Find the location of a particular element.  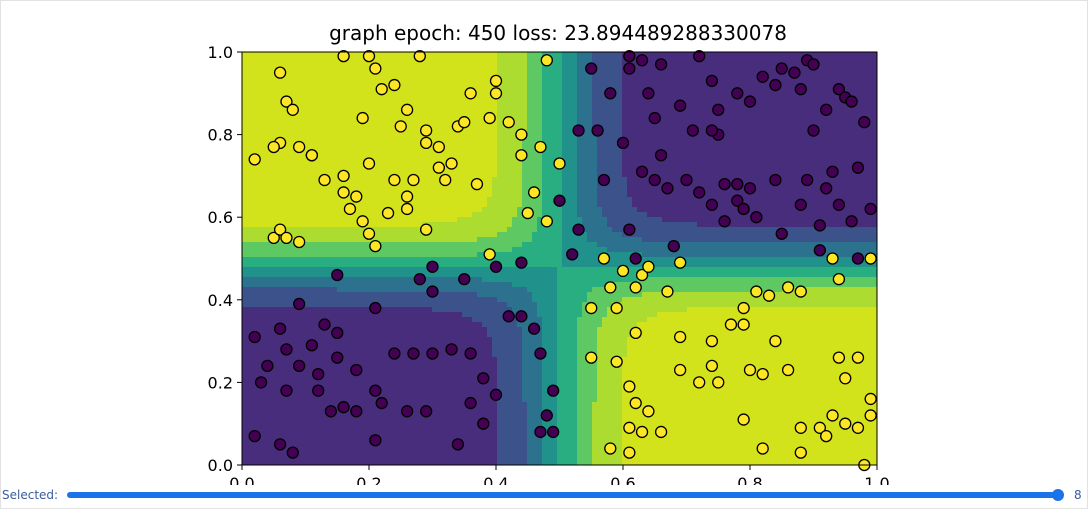

slider-track is located at coordinates (565, 495).